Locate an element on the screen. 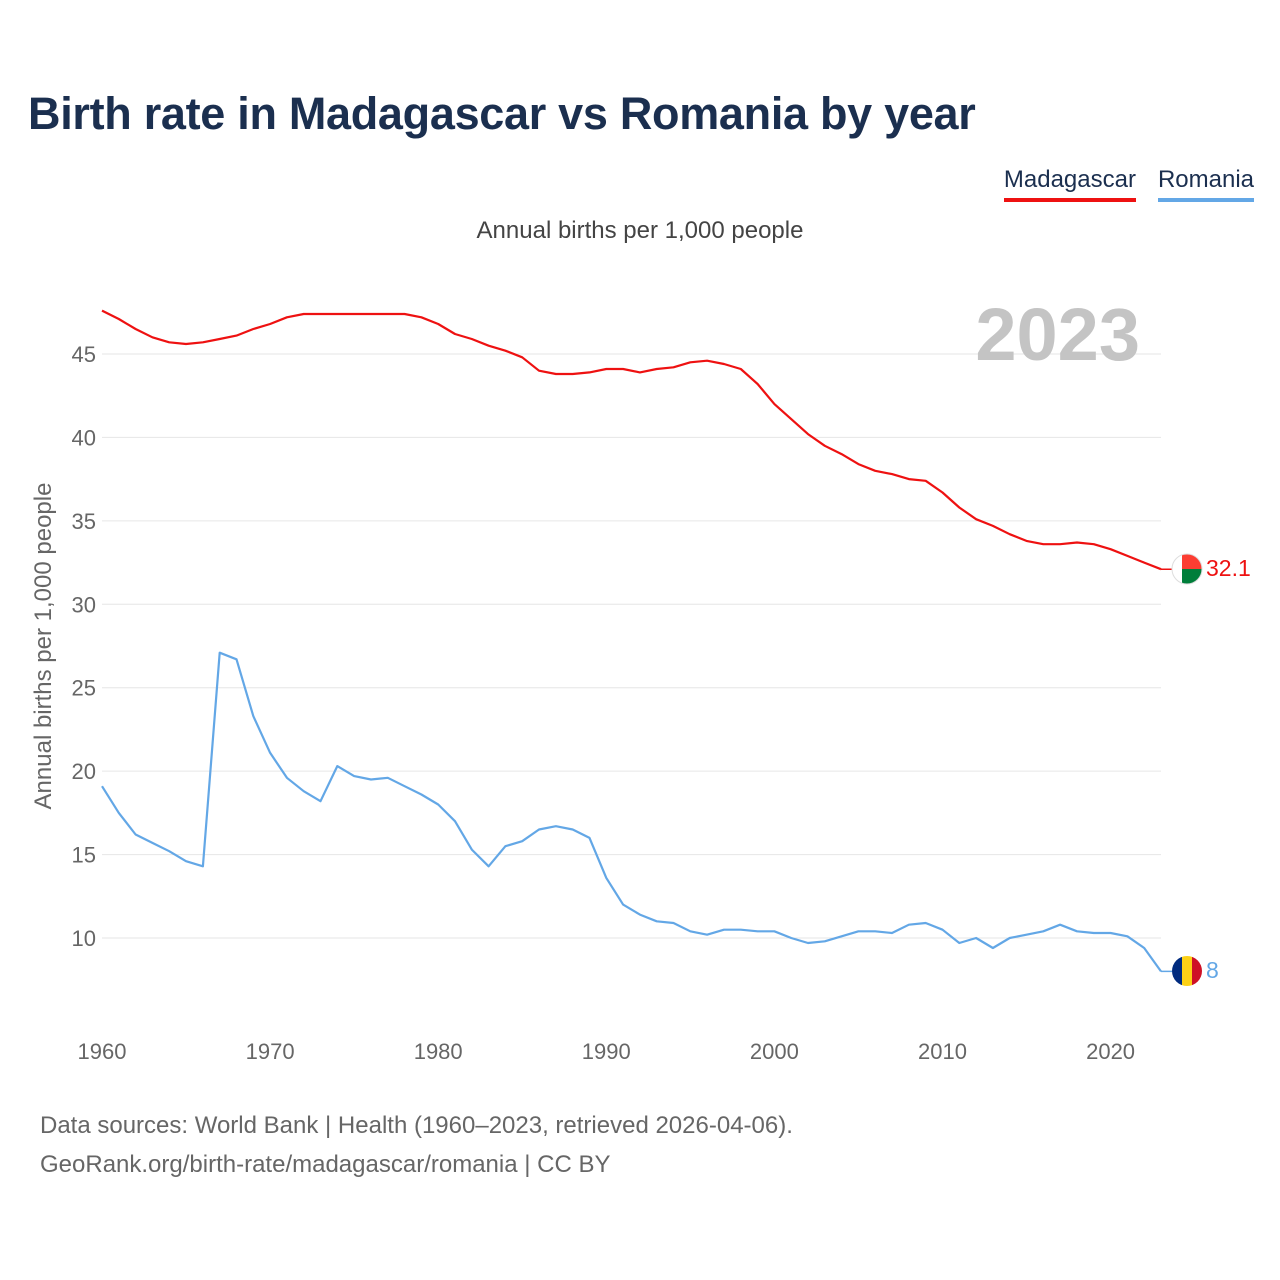  x-axis-ticks: 1960 1970 1980 1990 2000 2010 2020 is located at coordinates (607, 1051).